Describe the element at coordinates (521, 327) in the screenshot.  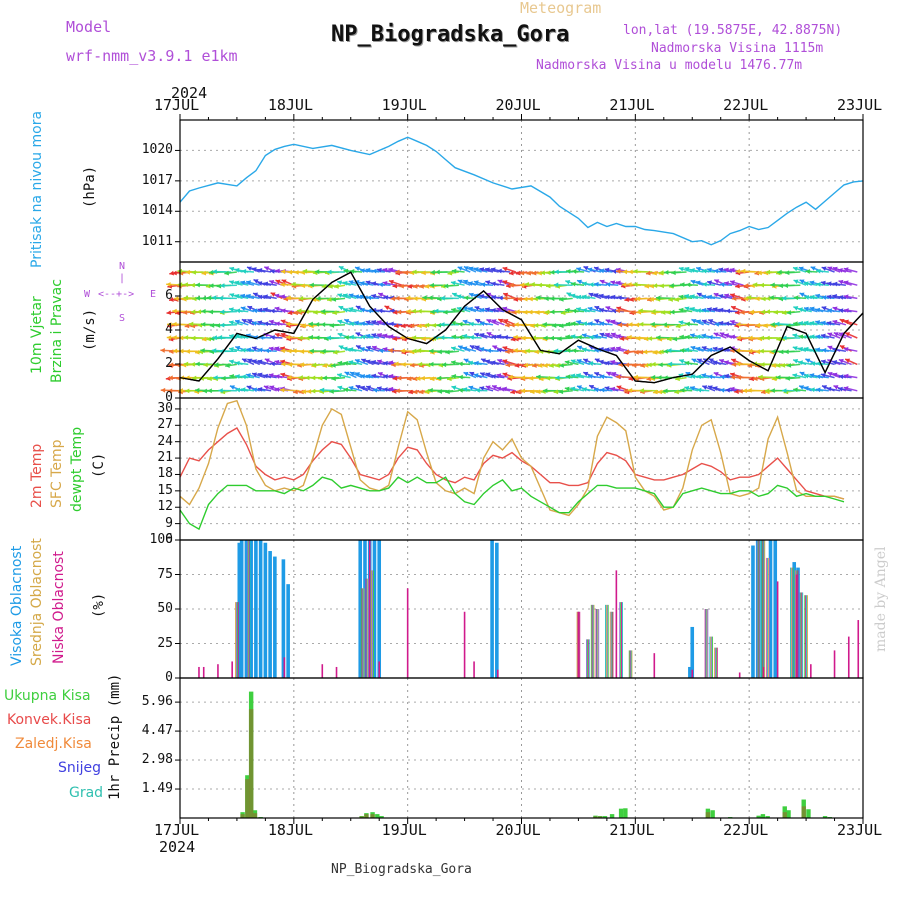
I see `wind-speed-line` at that location.